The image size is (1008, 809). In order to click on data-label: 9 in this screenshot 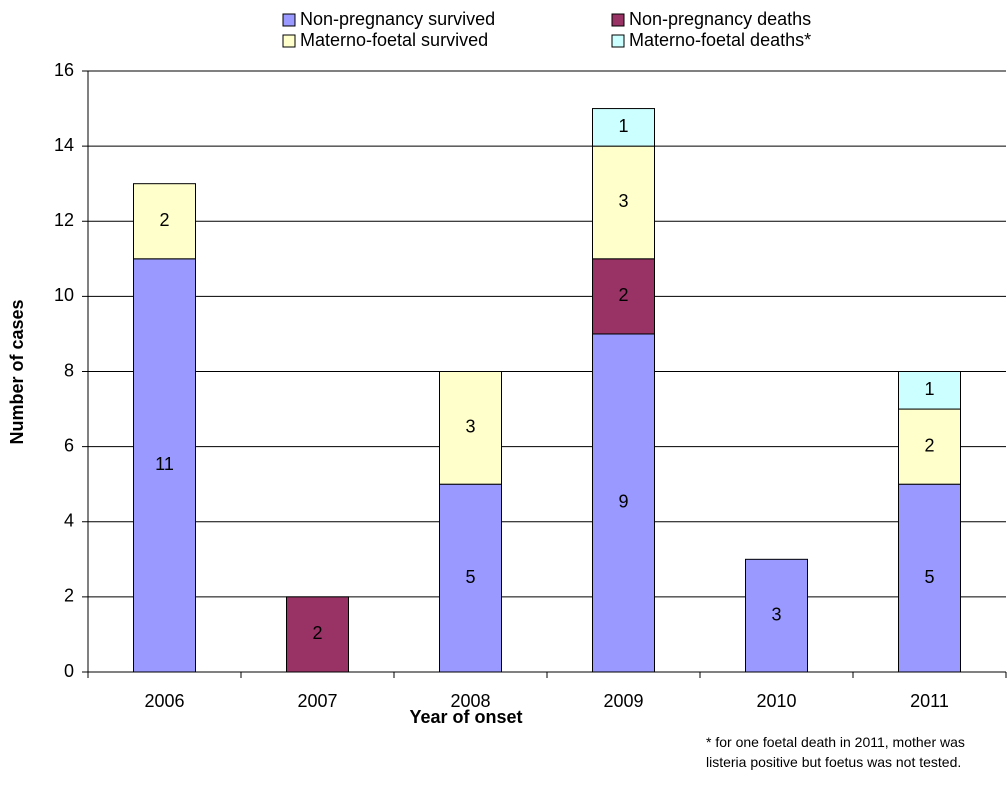, I will do `click(623, 502)`.